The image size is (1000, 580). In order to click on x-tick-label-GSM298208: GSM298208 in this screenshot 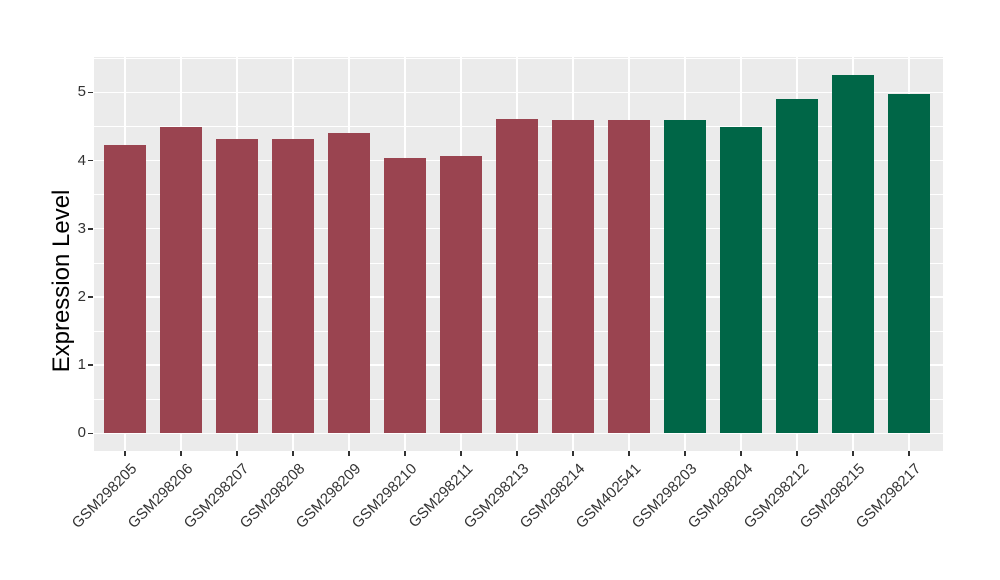, I will do `click(272, 496)`.